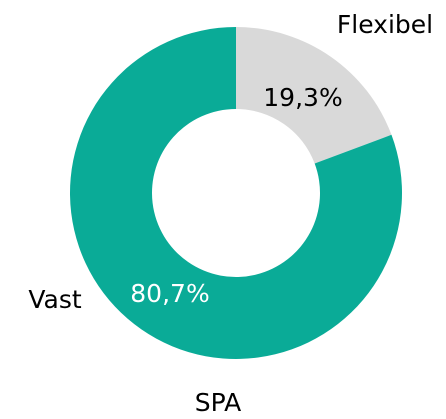  What do you see at coordinates (169, 293) in the screenshot?
I see `value-label: 80,7%` at bounding box center [169, 293].